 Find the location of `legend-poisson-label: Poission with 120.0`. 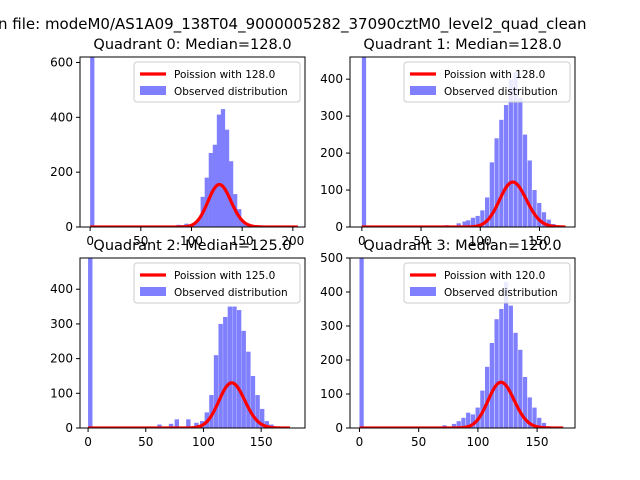

legend-poisson-label: Poission with 120.0 is located at coordinates (494, 276).